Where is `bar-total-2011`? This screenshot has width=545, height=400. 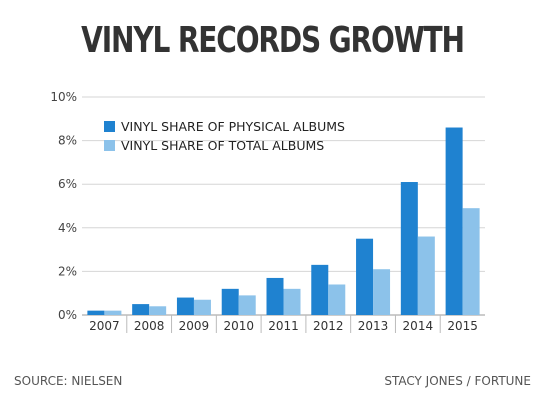 bar-total-2011 is located at coordinates (292, 301).